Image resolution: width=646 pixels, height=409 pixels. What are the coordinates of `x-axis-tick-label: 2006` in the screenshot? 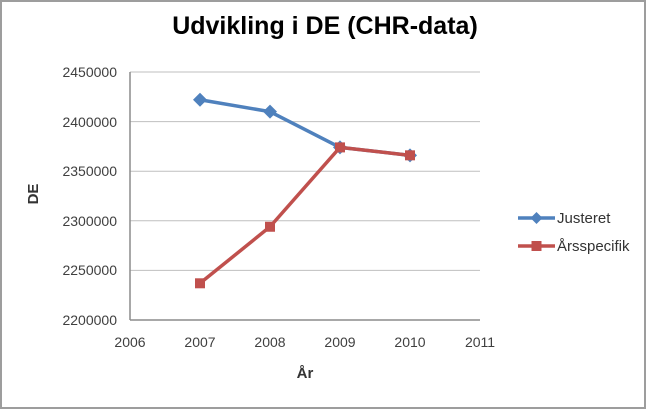 It's located at (130, 342).